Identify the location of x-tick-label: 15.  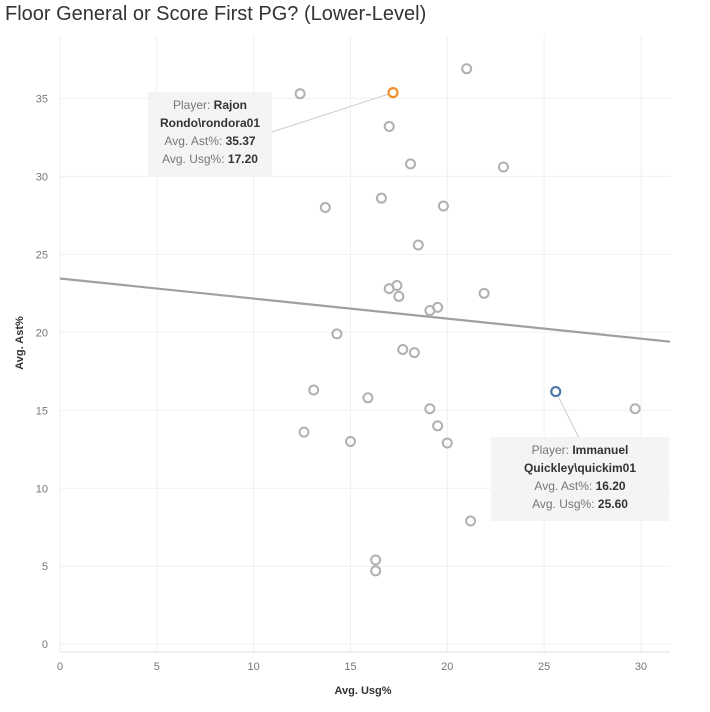
(350, 667).